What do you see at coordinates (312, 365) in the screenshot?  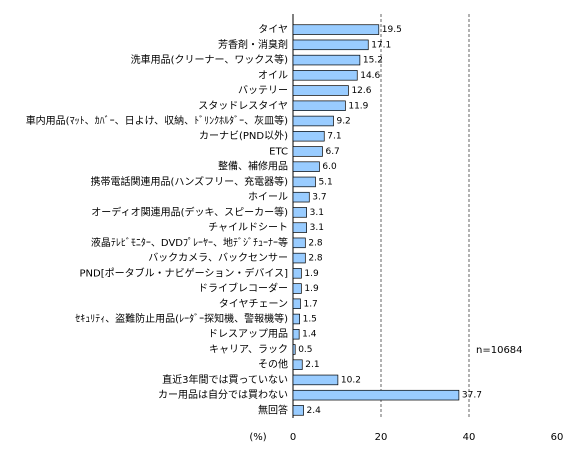 I see `value-label: 2.1` at bounding box center [312, 365].